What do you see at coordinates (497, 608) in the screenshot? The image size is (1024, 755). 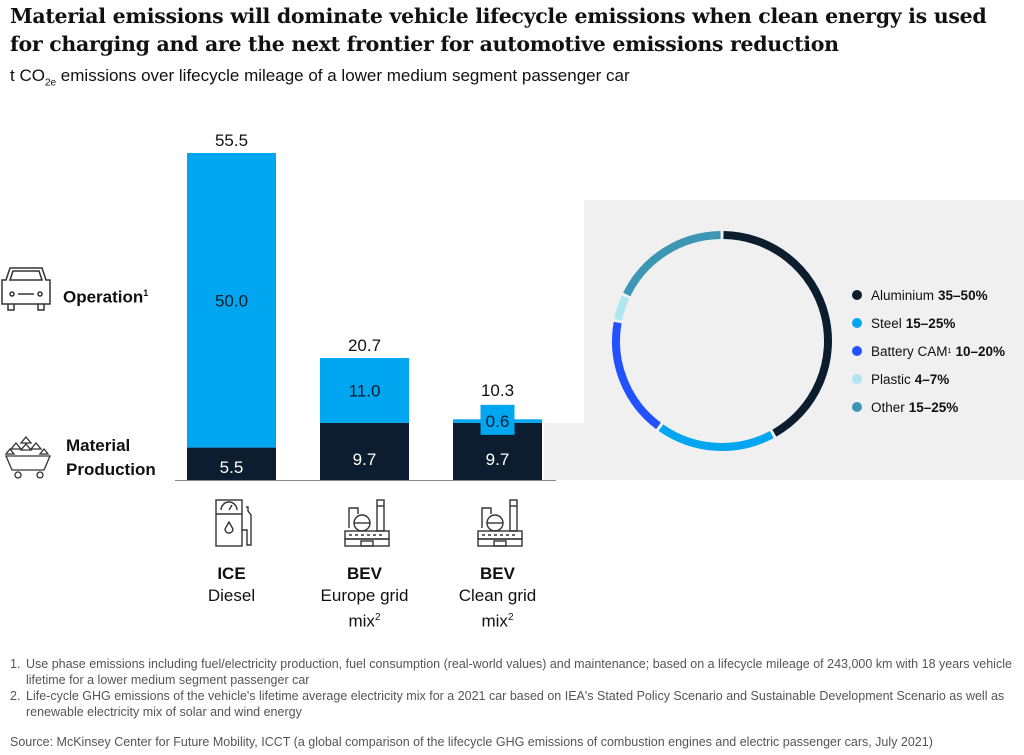 I see `category-label-sub: Clean grid mix` at bounding box center [497, 608].